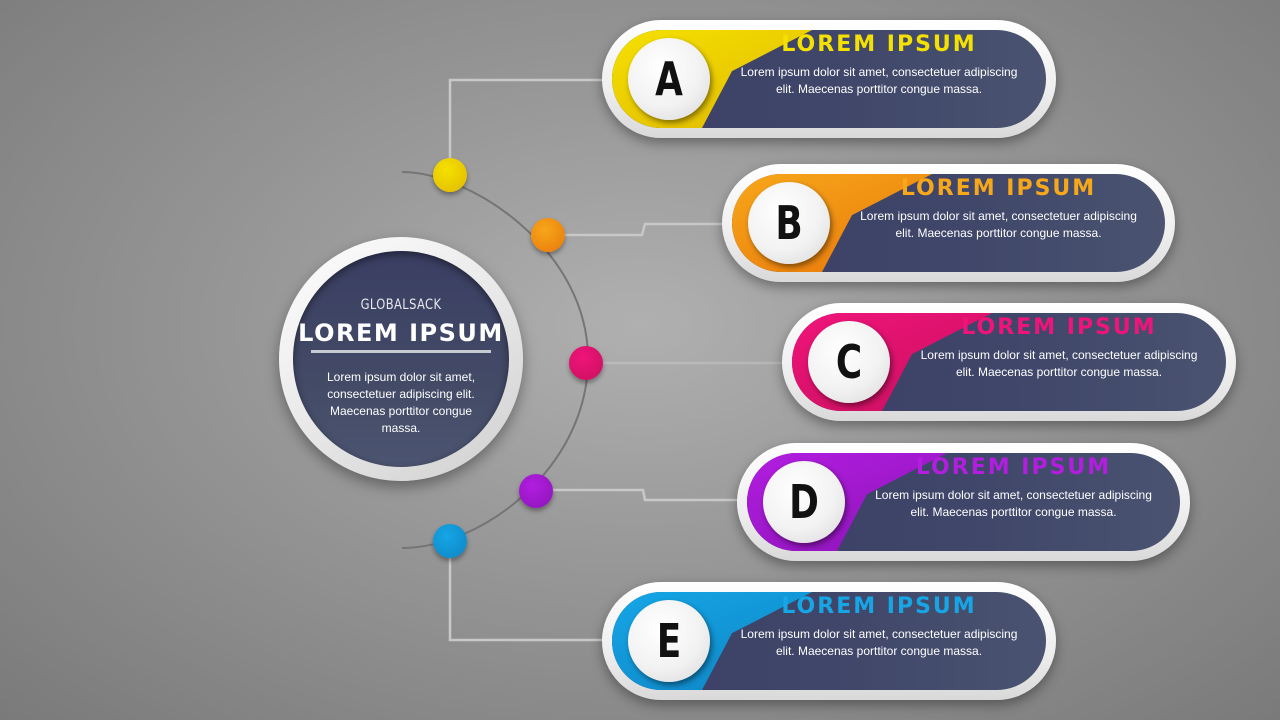 The height and width of the screenshot is (720, 1280). Describe the element at coordinates (998, 188) in the screenshot. I see `item-b-title: LOREM IPSUM` at that location.